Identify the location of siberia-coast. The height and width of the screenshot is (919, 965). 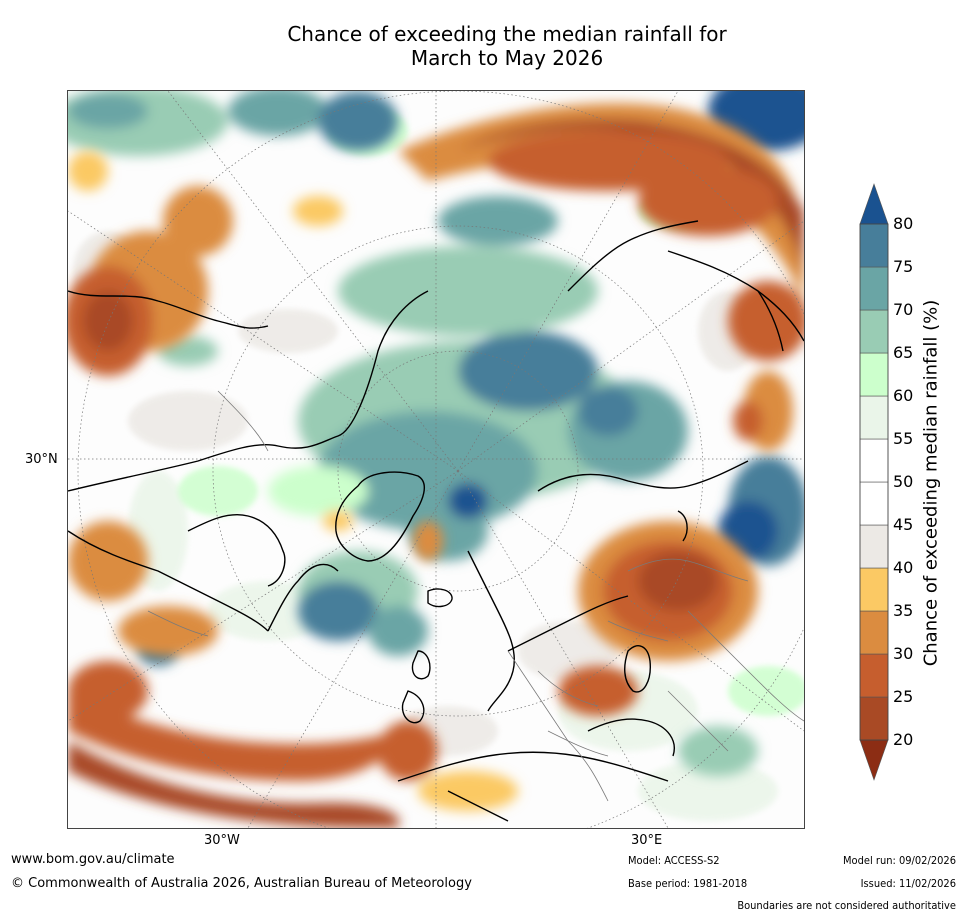
(643, 476).